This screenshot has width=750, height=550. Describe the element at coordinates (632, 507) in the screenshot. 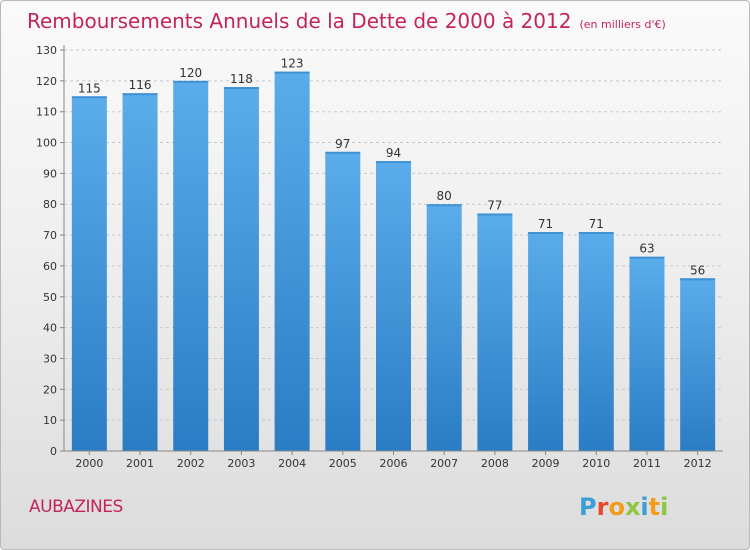

I see `logo-letter: x` at that location.